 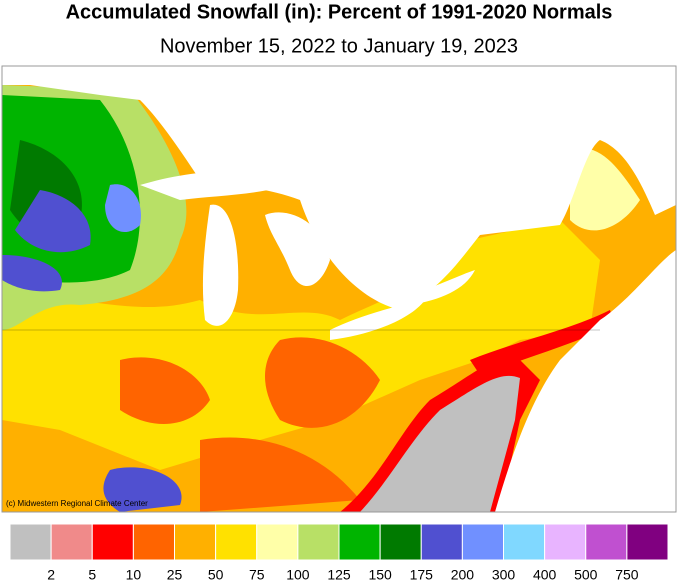 What do you see at coordinates (298, 575) in the screenshot?
I see `legend-label: 100` at bounding box center [298, 575].